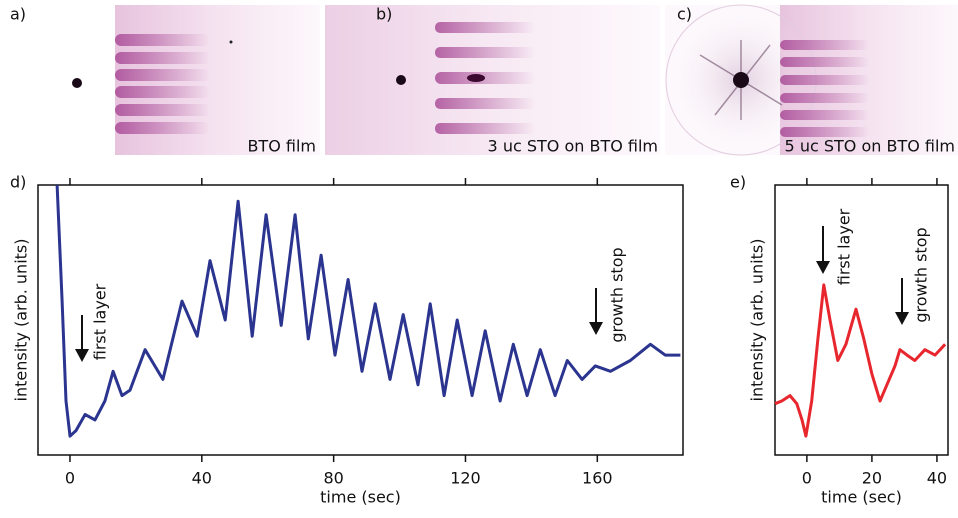  What do you see at coordinates (465, 478) in the screenshot?
I see `x-tick-label: 120` at bounding box center [465, 478].